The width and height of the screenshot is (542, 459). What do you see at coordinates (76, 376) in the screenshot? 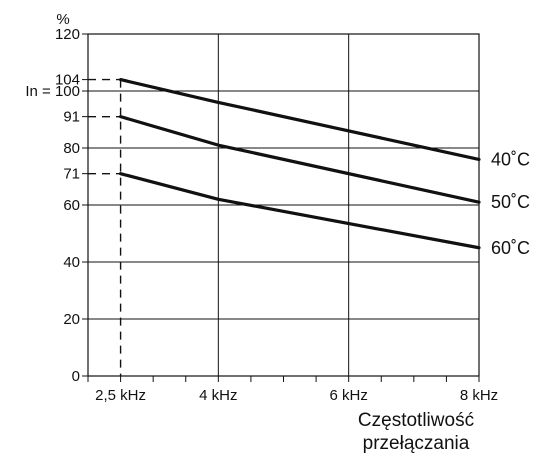
I see `y-tick-label-0: 0` at bounding box center [76, 376].